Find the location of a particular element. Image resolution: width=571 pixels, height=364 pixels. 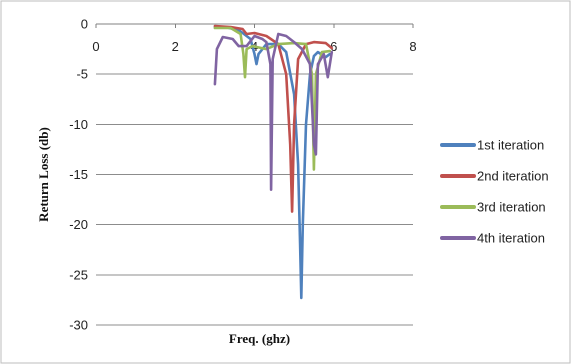

legend-label-2: 2nd iteration is located at coordinates (513, 176).